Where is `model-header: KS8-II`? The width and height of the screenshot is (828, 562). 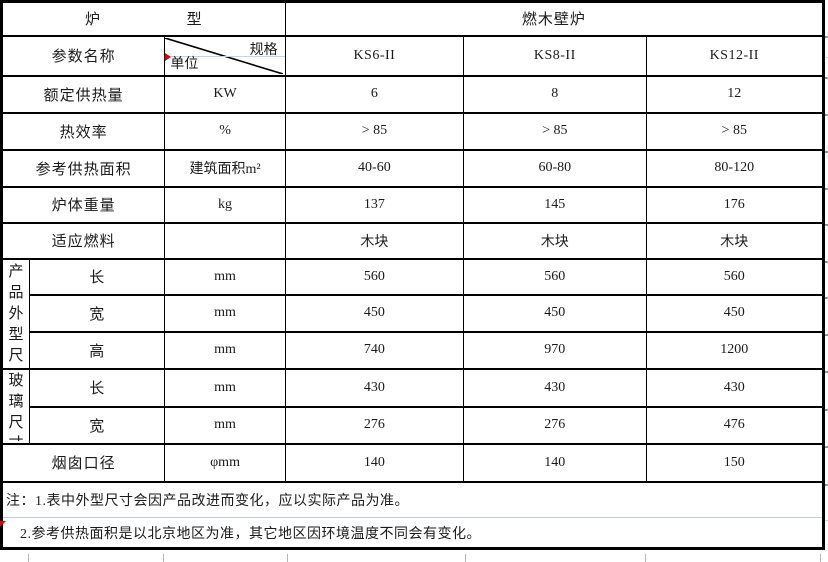
model-header: KS8-II is located at coordinates (555, 55).